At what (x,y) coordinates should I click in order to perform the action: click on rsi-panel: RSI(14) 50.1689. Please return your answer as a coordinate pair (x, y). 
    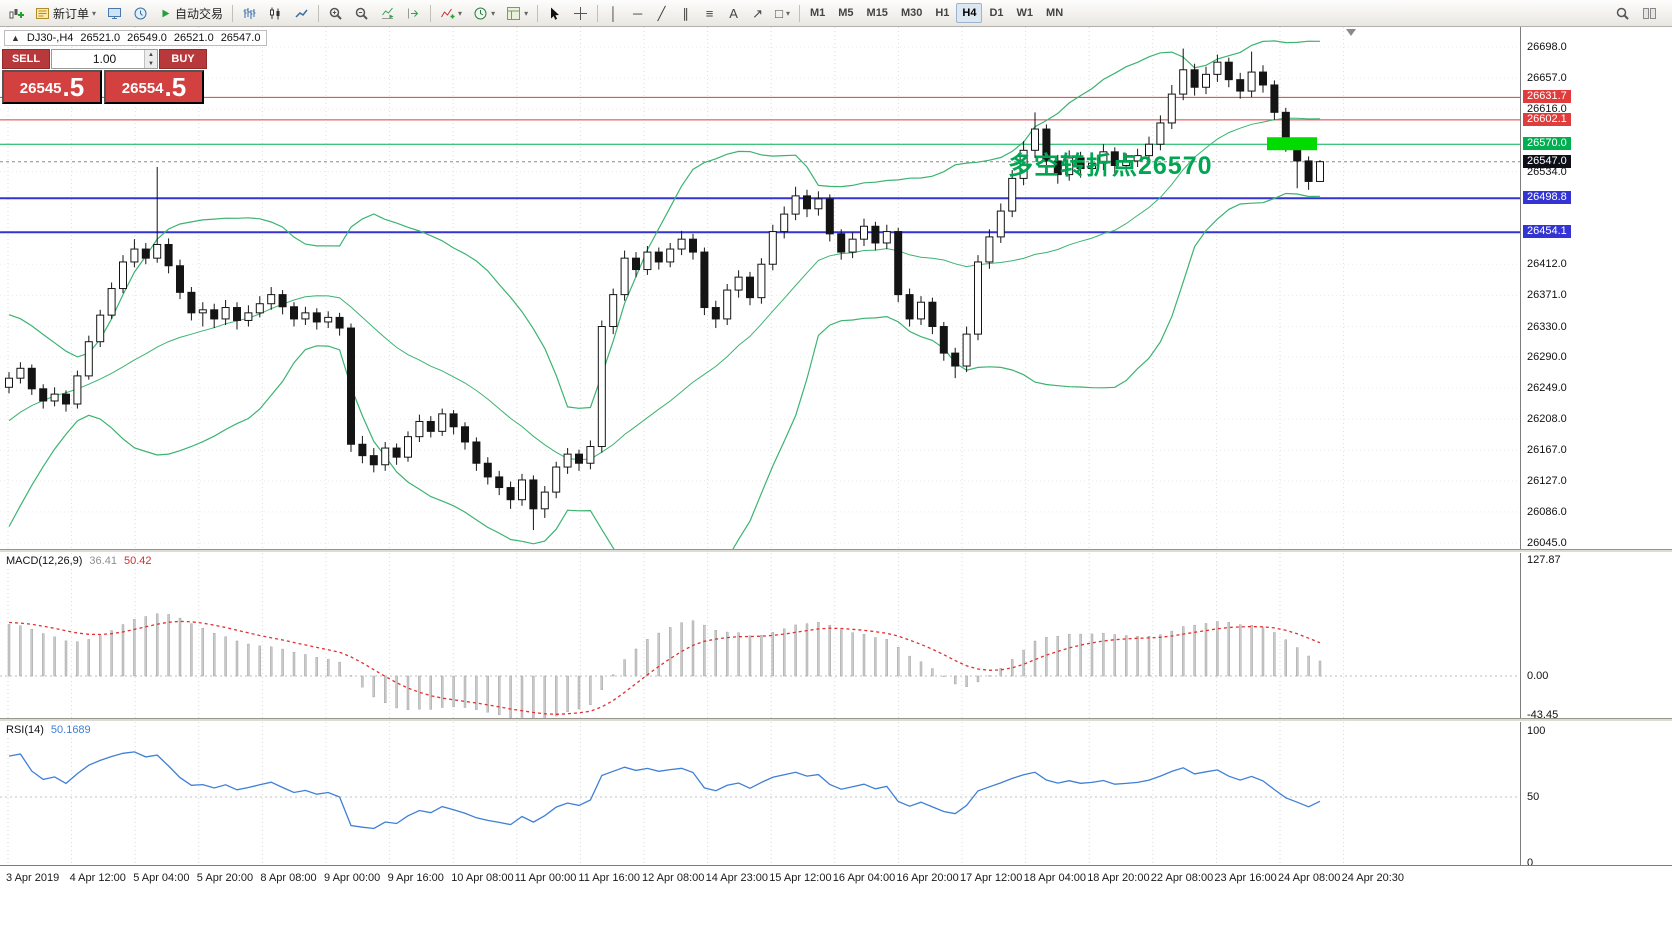
    Looking at the image, I should click on (760, 793).